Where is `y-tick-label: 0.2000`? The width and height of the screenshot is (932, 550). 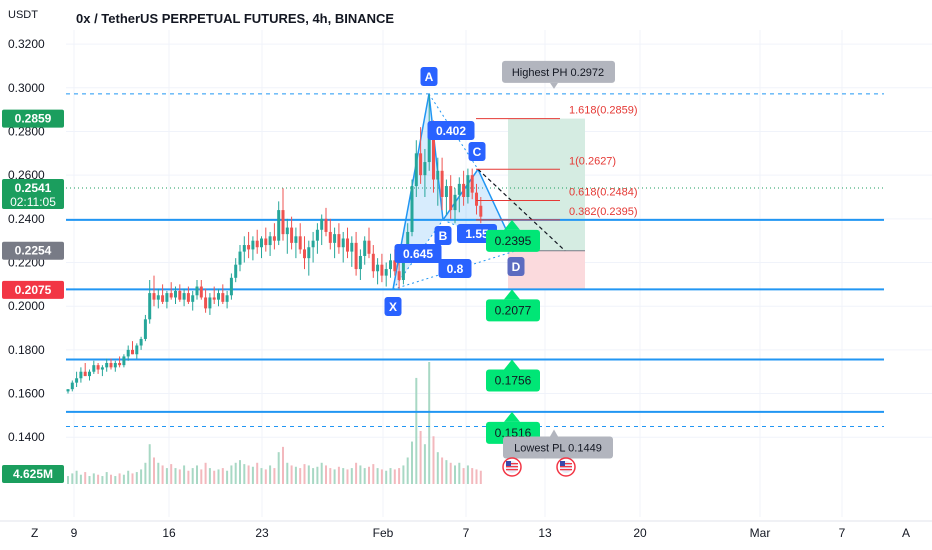
y-tick-label: 0.2000 is located at coordinates (26, 306).